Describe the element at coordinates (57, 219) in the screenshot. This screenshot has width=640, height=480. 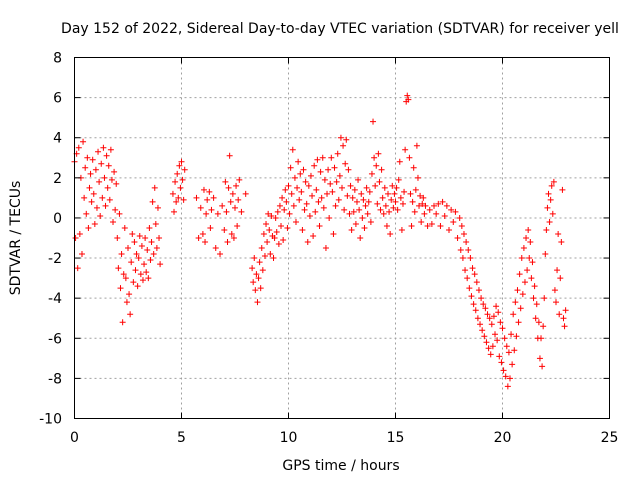
I see `y-tick-label: 0` at that location.